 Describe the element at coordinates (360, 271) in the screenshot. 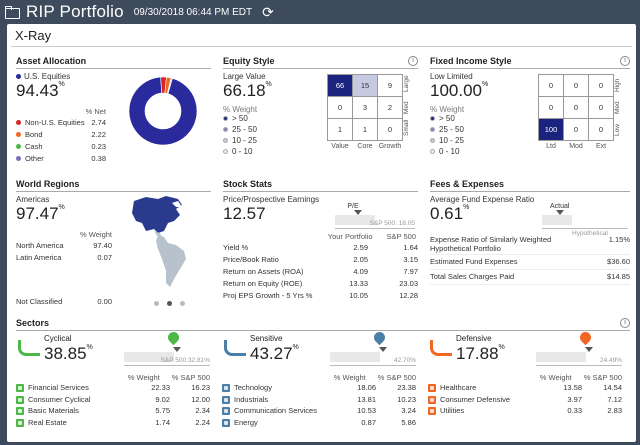

I see `stat-portfolio: 4.09` at that location.